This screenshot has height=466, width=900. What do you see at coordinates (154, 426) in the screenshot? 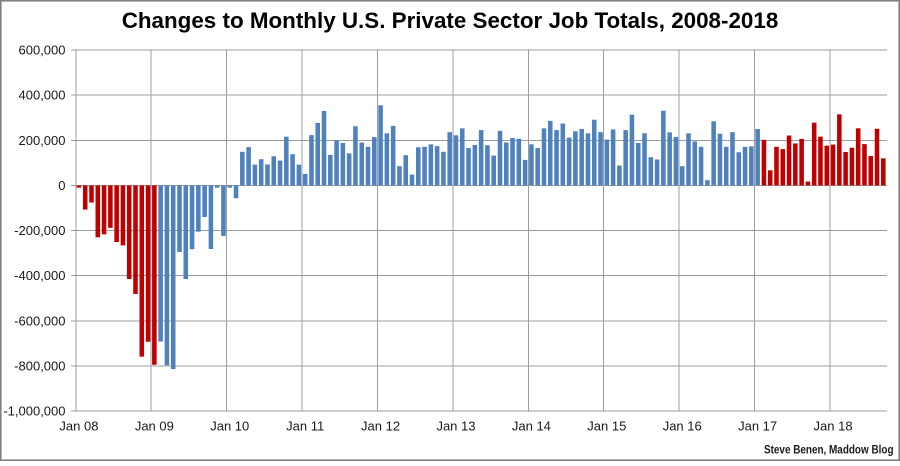
I see `svg-text: Jan 09` at bounding box center [154, 426].